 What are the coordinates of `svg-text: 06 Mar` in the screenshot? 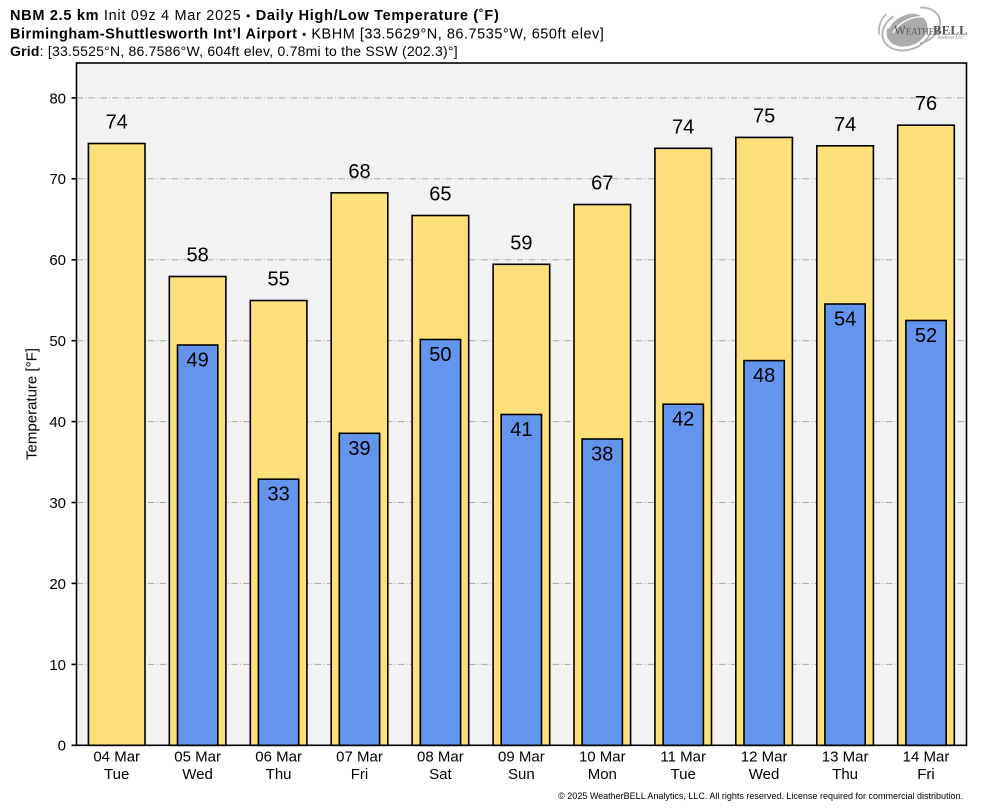 It's located at (278, 756).